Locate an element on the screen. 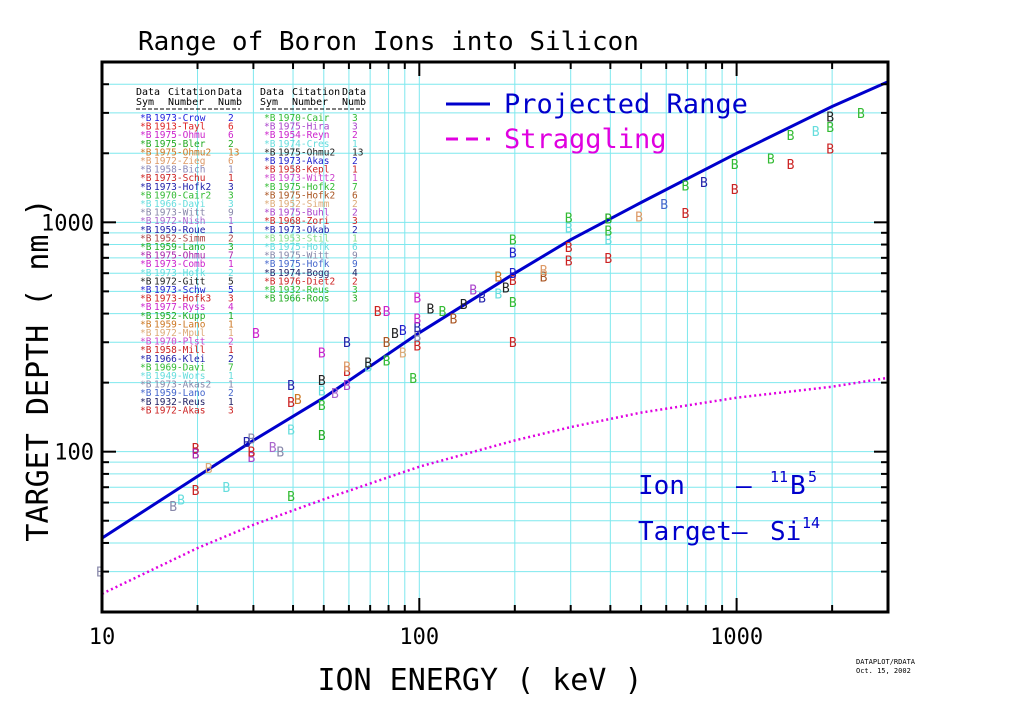 Image resolution: width=1024 pixels, height=704 pixels. citation-row: *B 1973-Hofk2 3 is located at coordinates (187, 187).